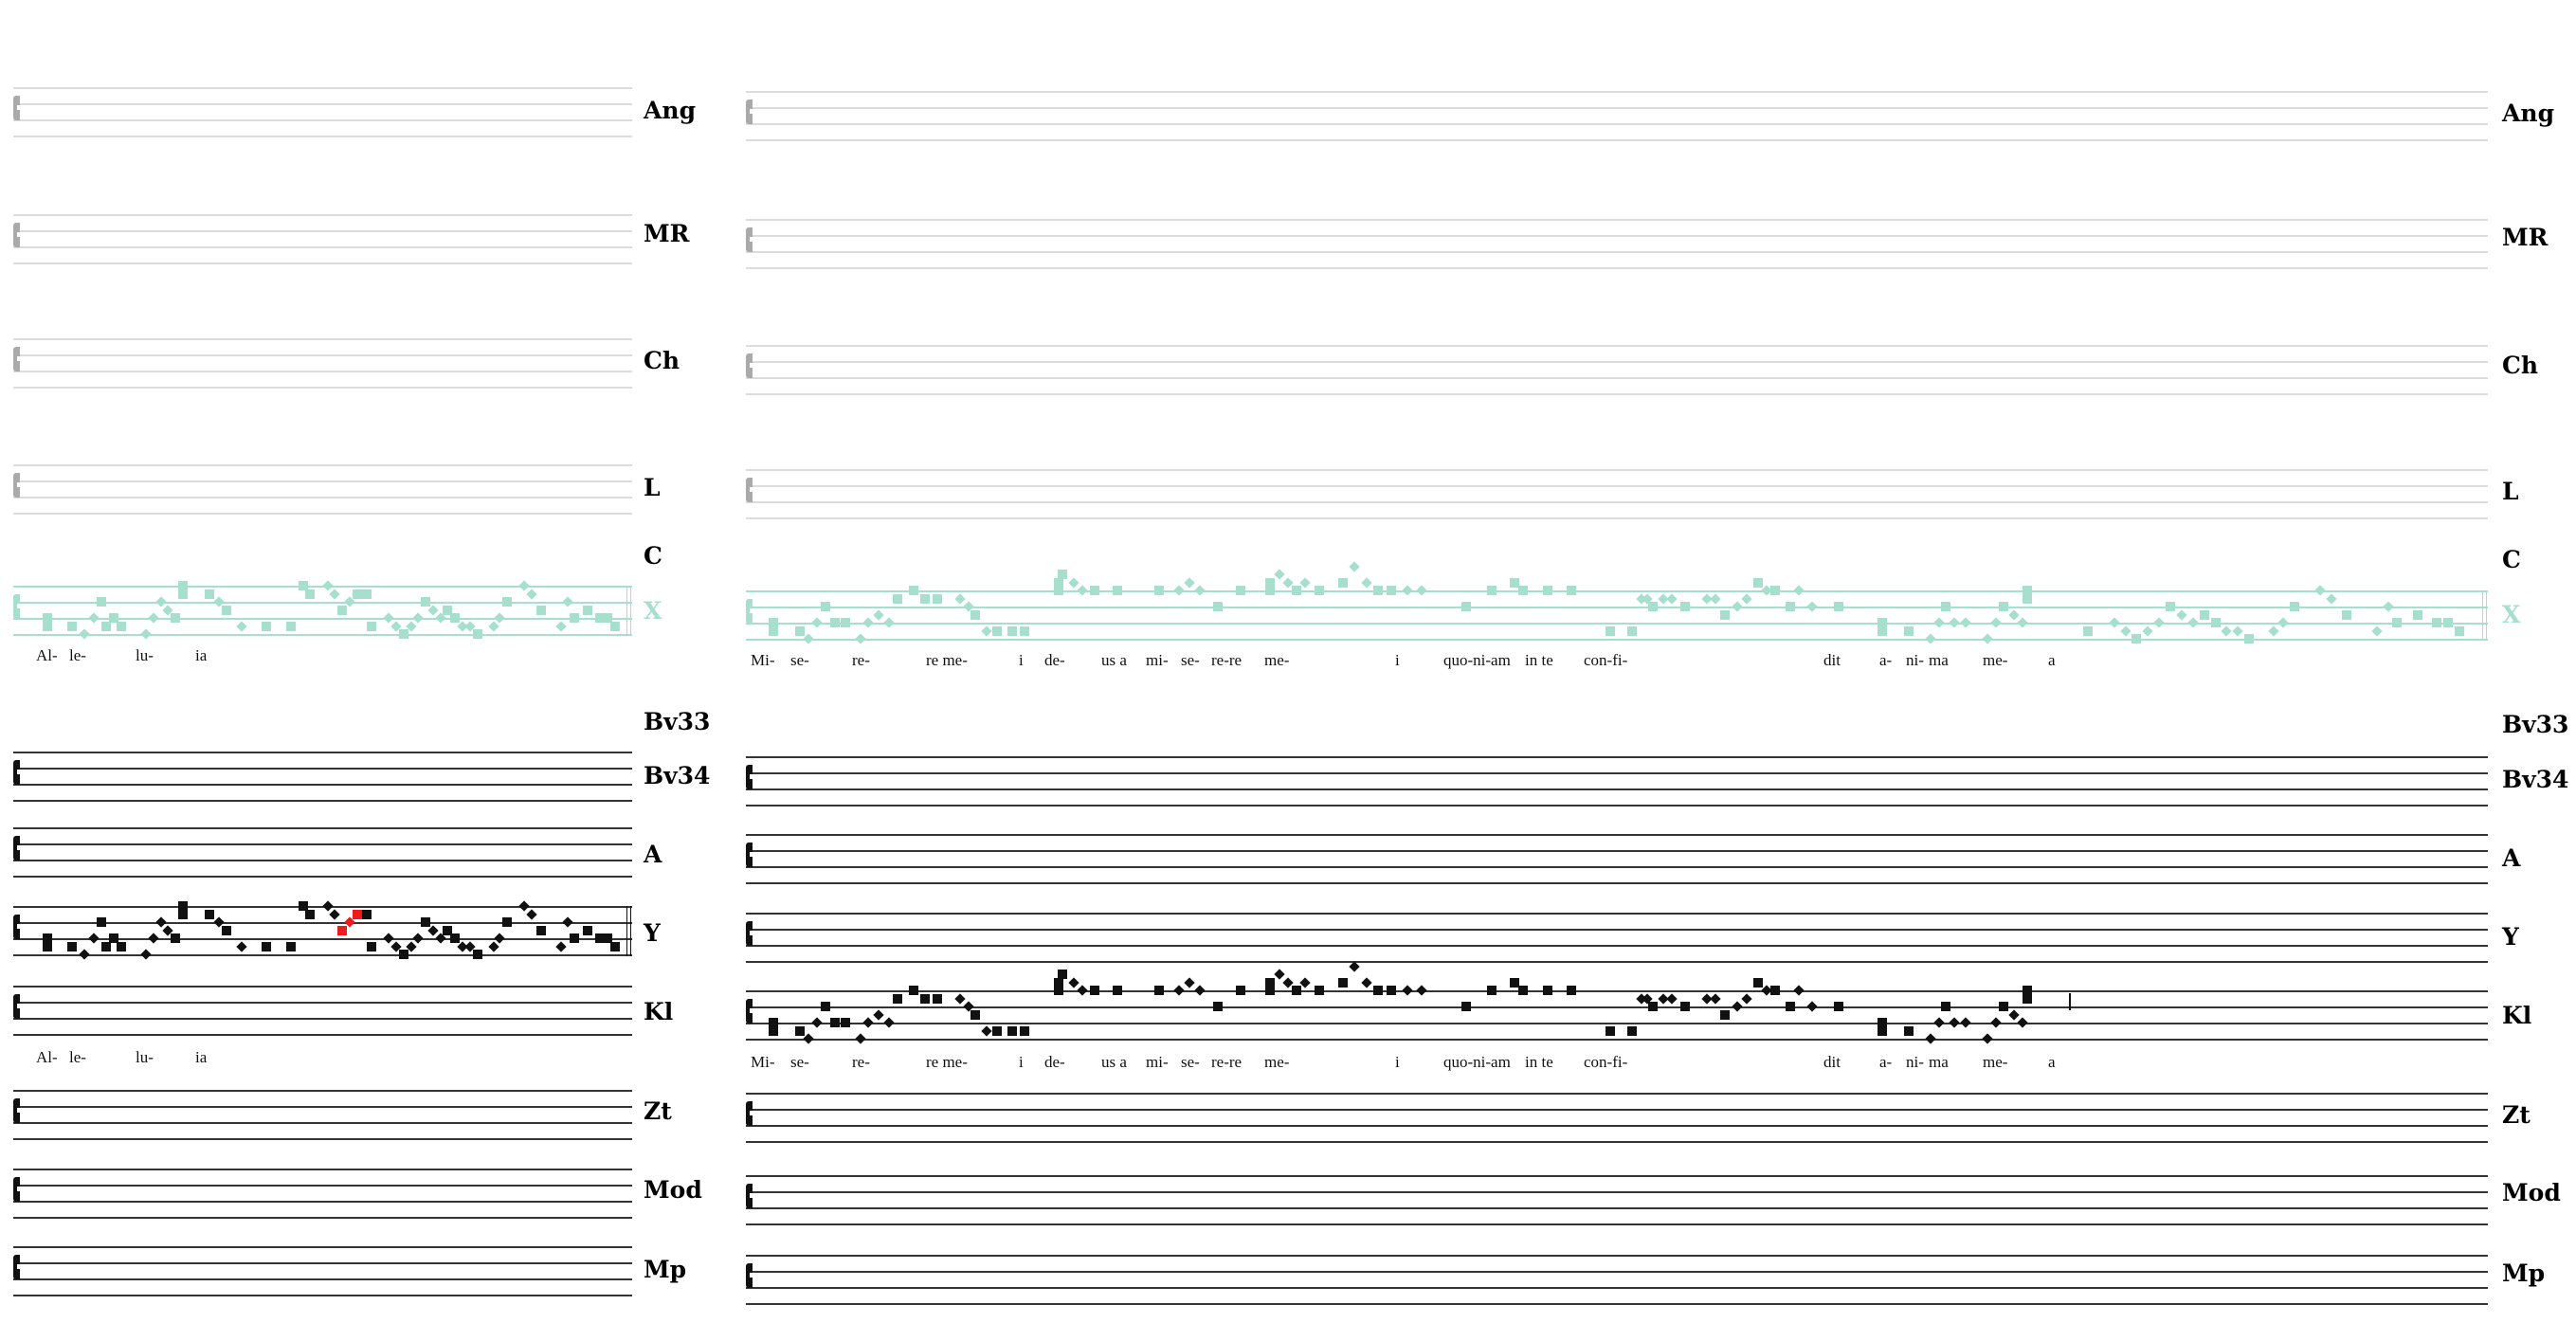 This screenshot has width=2576, height=1323. Describe the element at coordinates (1995, 660) in the screenshot. I see `lyric-syllable: me-` at that location.